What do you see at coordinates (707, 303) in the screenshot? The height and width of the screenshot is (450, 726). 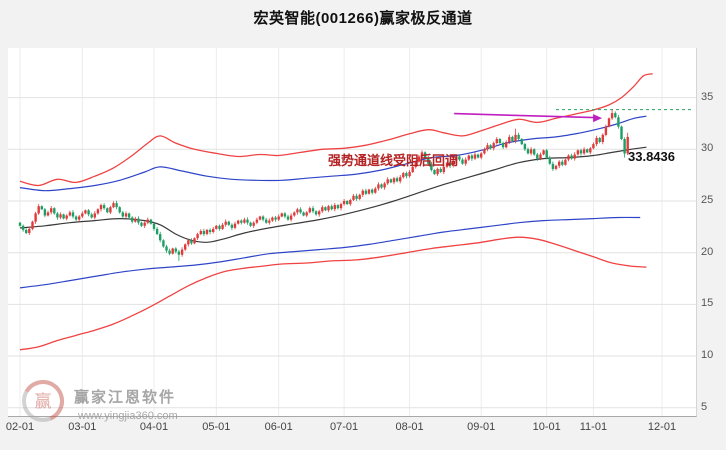 I see `y-axis-label: 15` at bounding box center [707, 303].